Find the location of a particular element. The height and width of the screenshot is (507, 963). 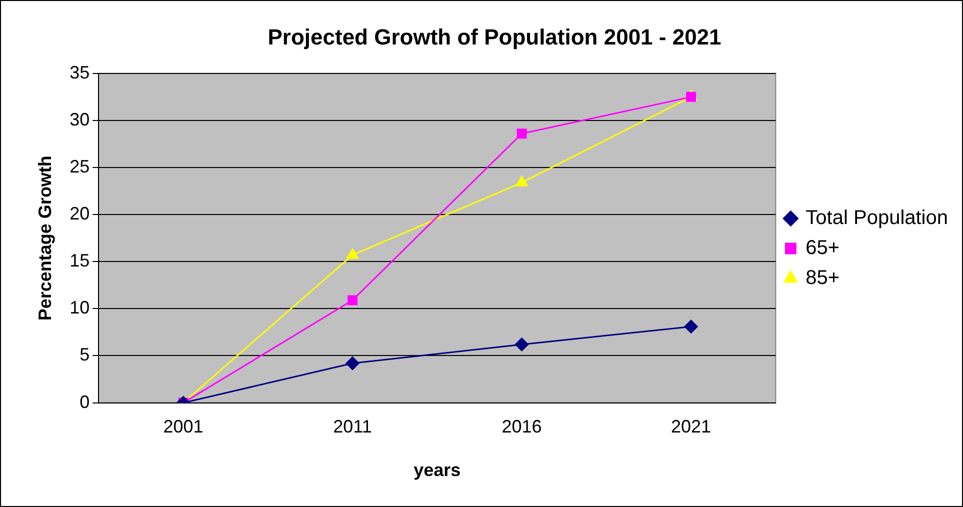

x-tick-label: 2011 is located at coordinates (352, 426).